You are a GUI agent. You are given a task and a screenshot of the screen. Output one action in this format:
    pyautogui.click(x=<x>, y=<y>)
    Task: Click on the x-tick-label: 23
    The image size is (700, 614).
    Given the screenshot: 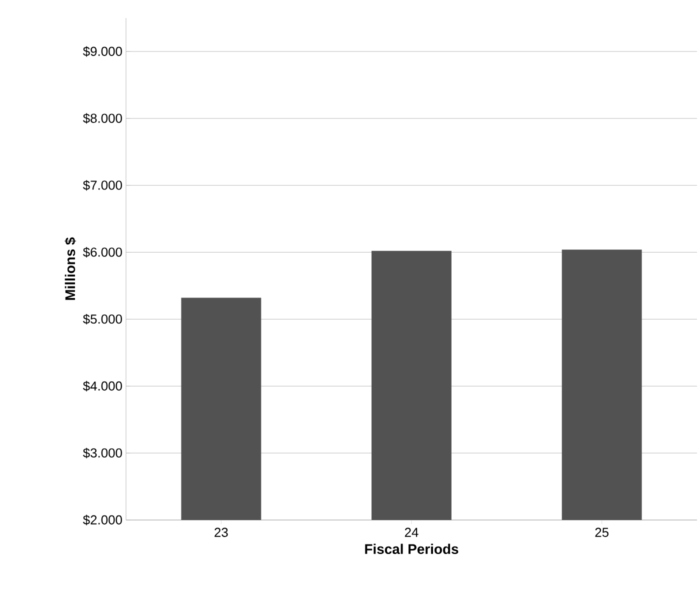 What is the action you would take?
    pyautogui.click(x=221, y=532)
    